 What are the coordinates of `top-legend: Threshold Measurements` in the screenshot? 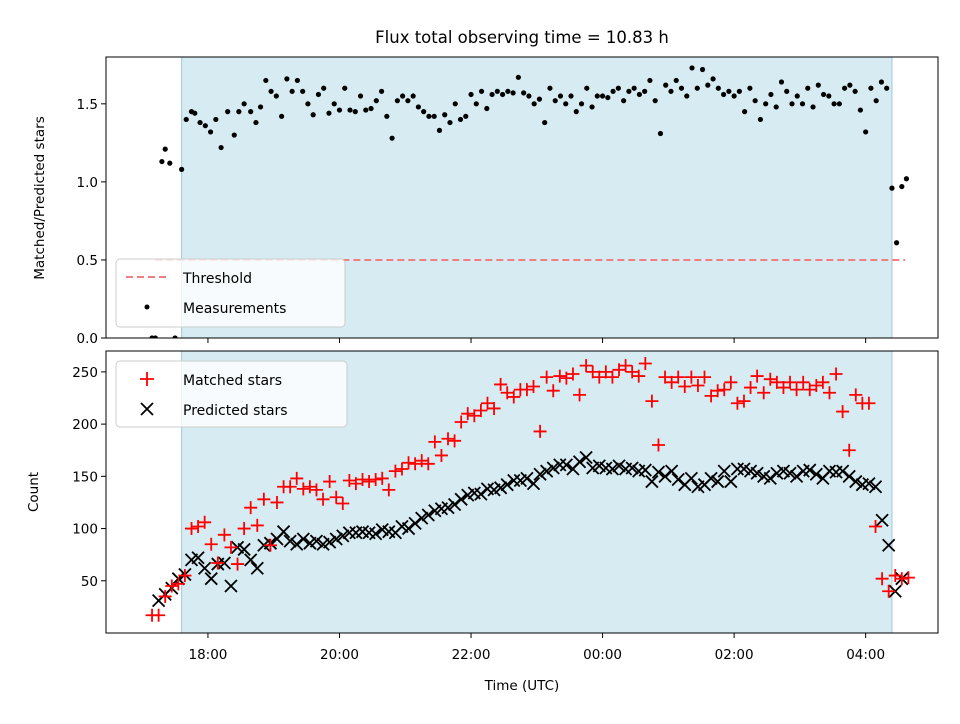 It's located at (230, 293).